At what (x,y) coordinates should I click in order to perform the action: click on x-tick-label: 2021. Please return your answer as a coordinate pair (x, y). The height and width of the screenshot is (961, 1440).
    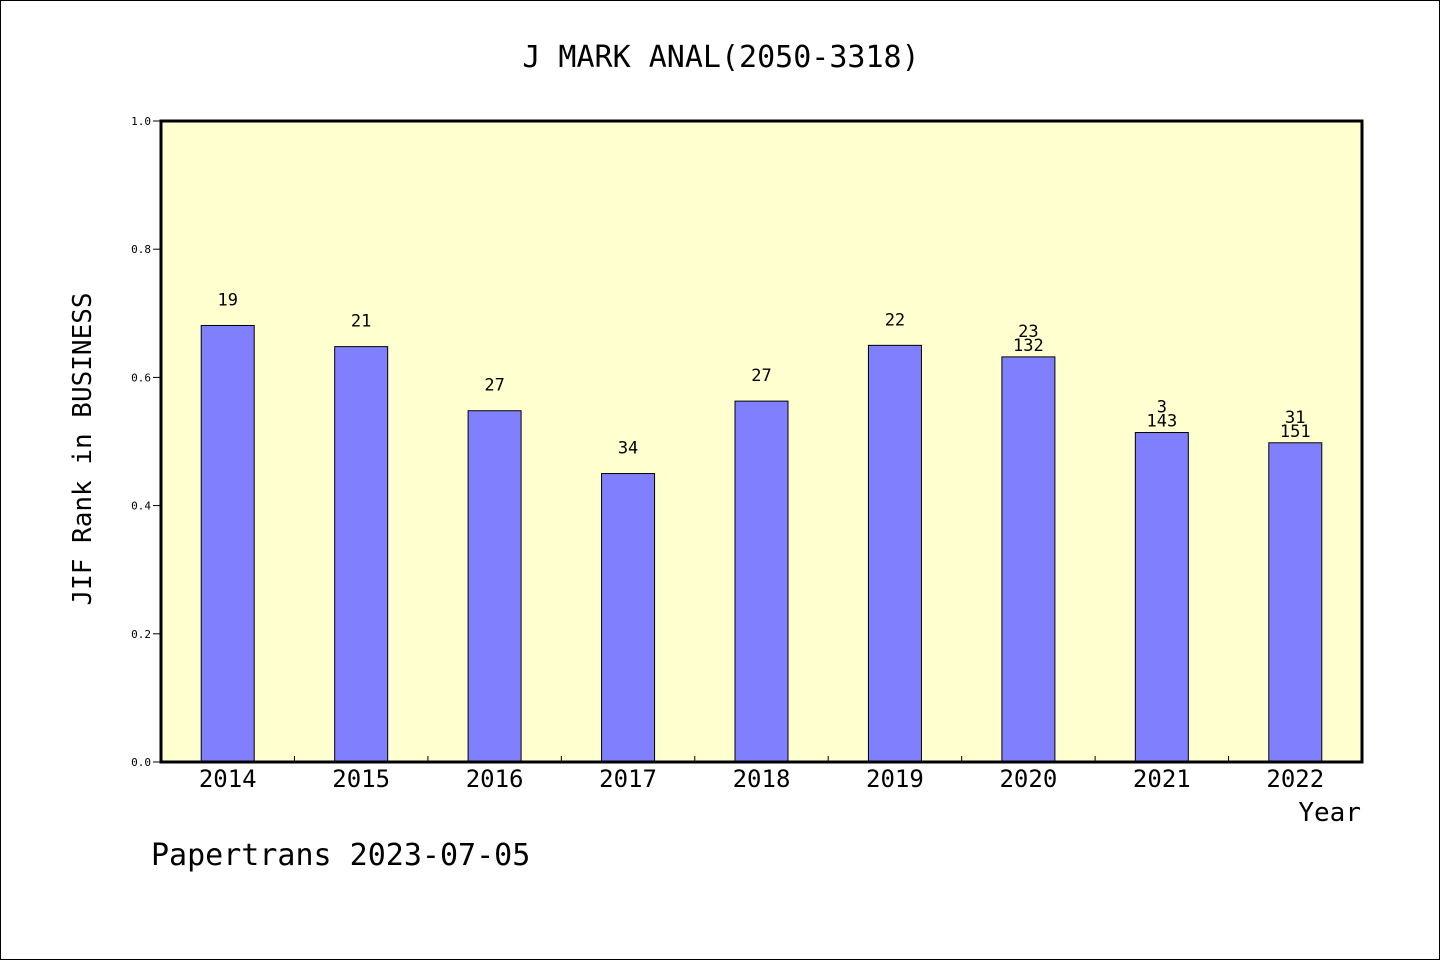
    Looking at the image, I should click on (1162, 779).